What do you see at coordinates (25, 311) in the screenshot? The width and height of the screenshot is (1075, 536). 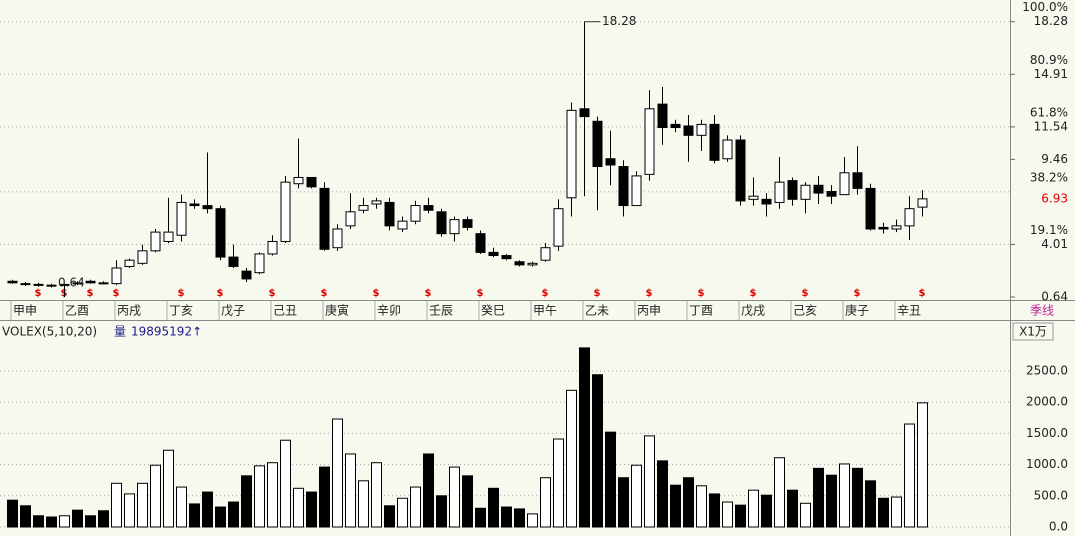 I see `x-tick-label: 甲申` at bounding box center [25, 311].